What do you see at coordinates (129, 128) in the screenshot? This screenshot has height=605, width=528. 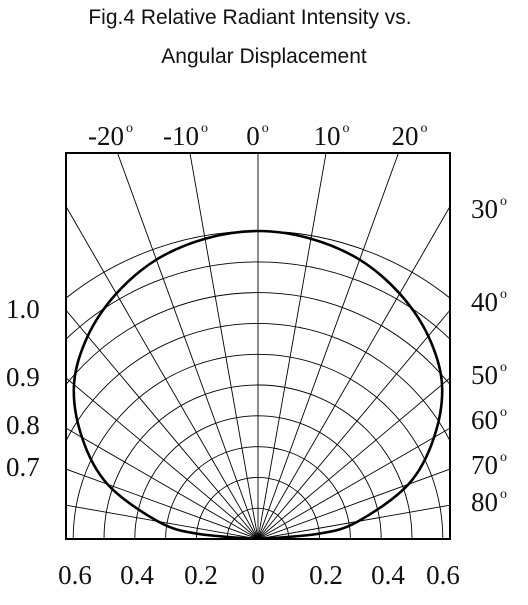 I see `angle-label-top-0-degree: o` at bounding box center [129, 128].